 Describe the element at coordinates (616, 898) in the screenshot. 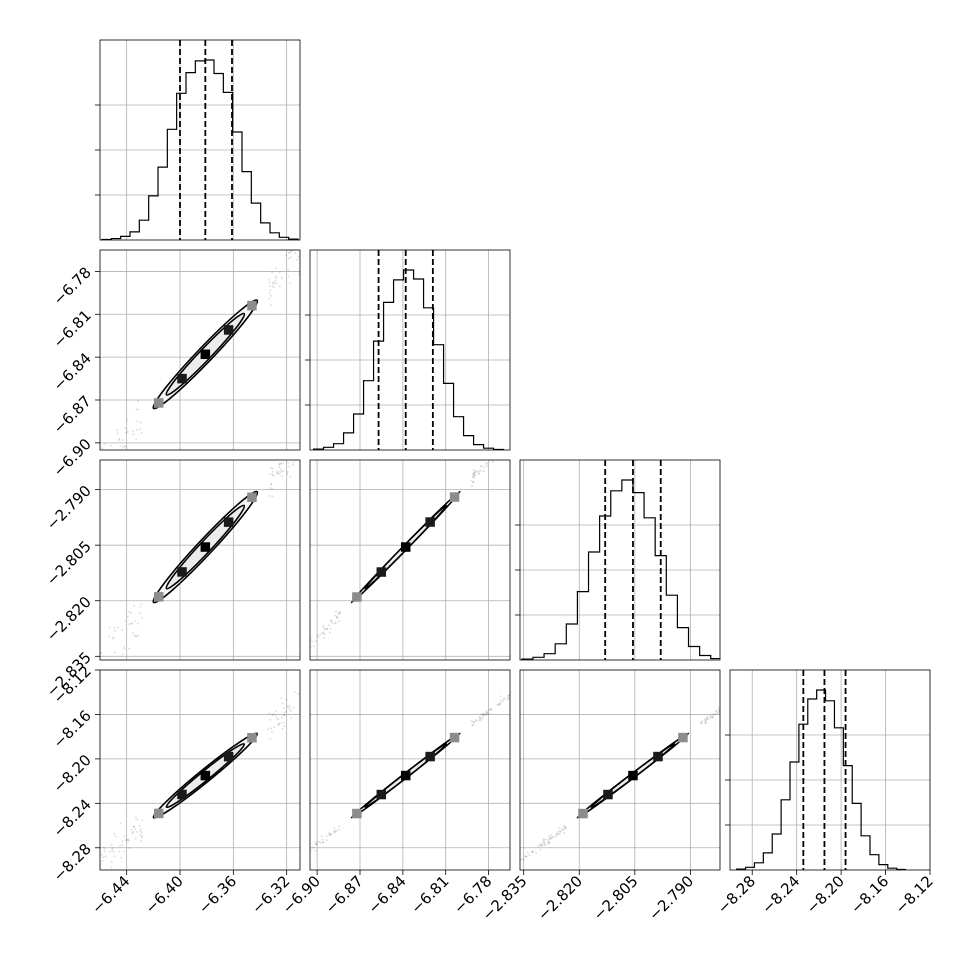

I see `x-tick-label: −2.805` at that location.